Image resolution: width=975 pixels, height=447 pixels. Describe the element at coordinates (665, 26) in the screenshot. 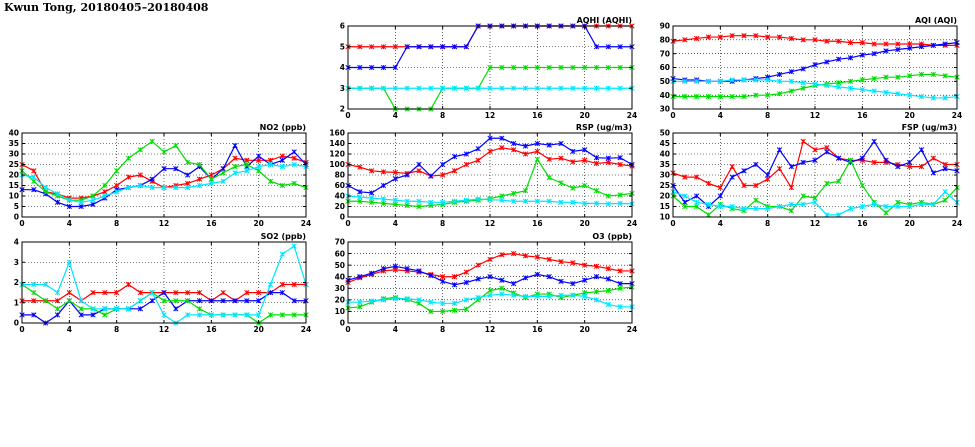

I see `y-tick-label: 90` at that location.